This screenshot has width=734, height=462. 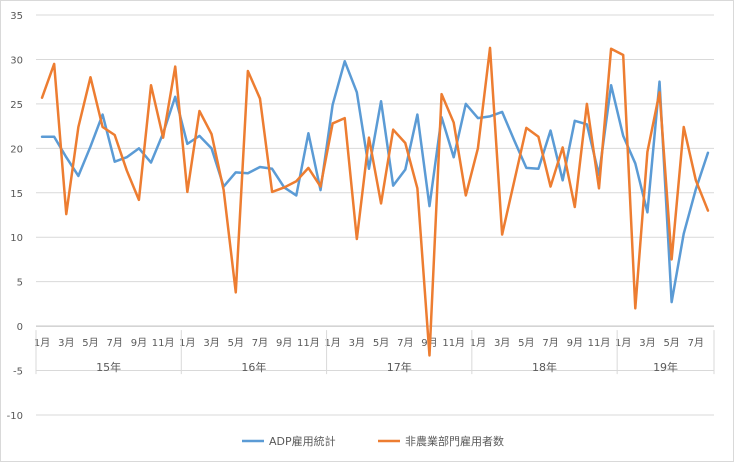 What do you see at coordinates (665, 367) in the screenshot?
I see `year-label: 19年` at bounding box center [665, 367].